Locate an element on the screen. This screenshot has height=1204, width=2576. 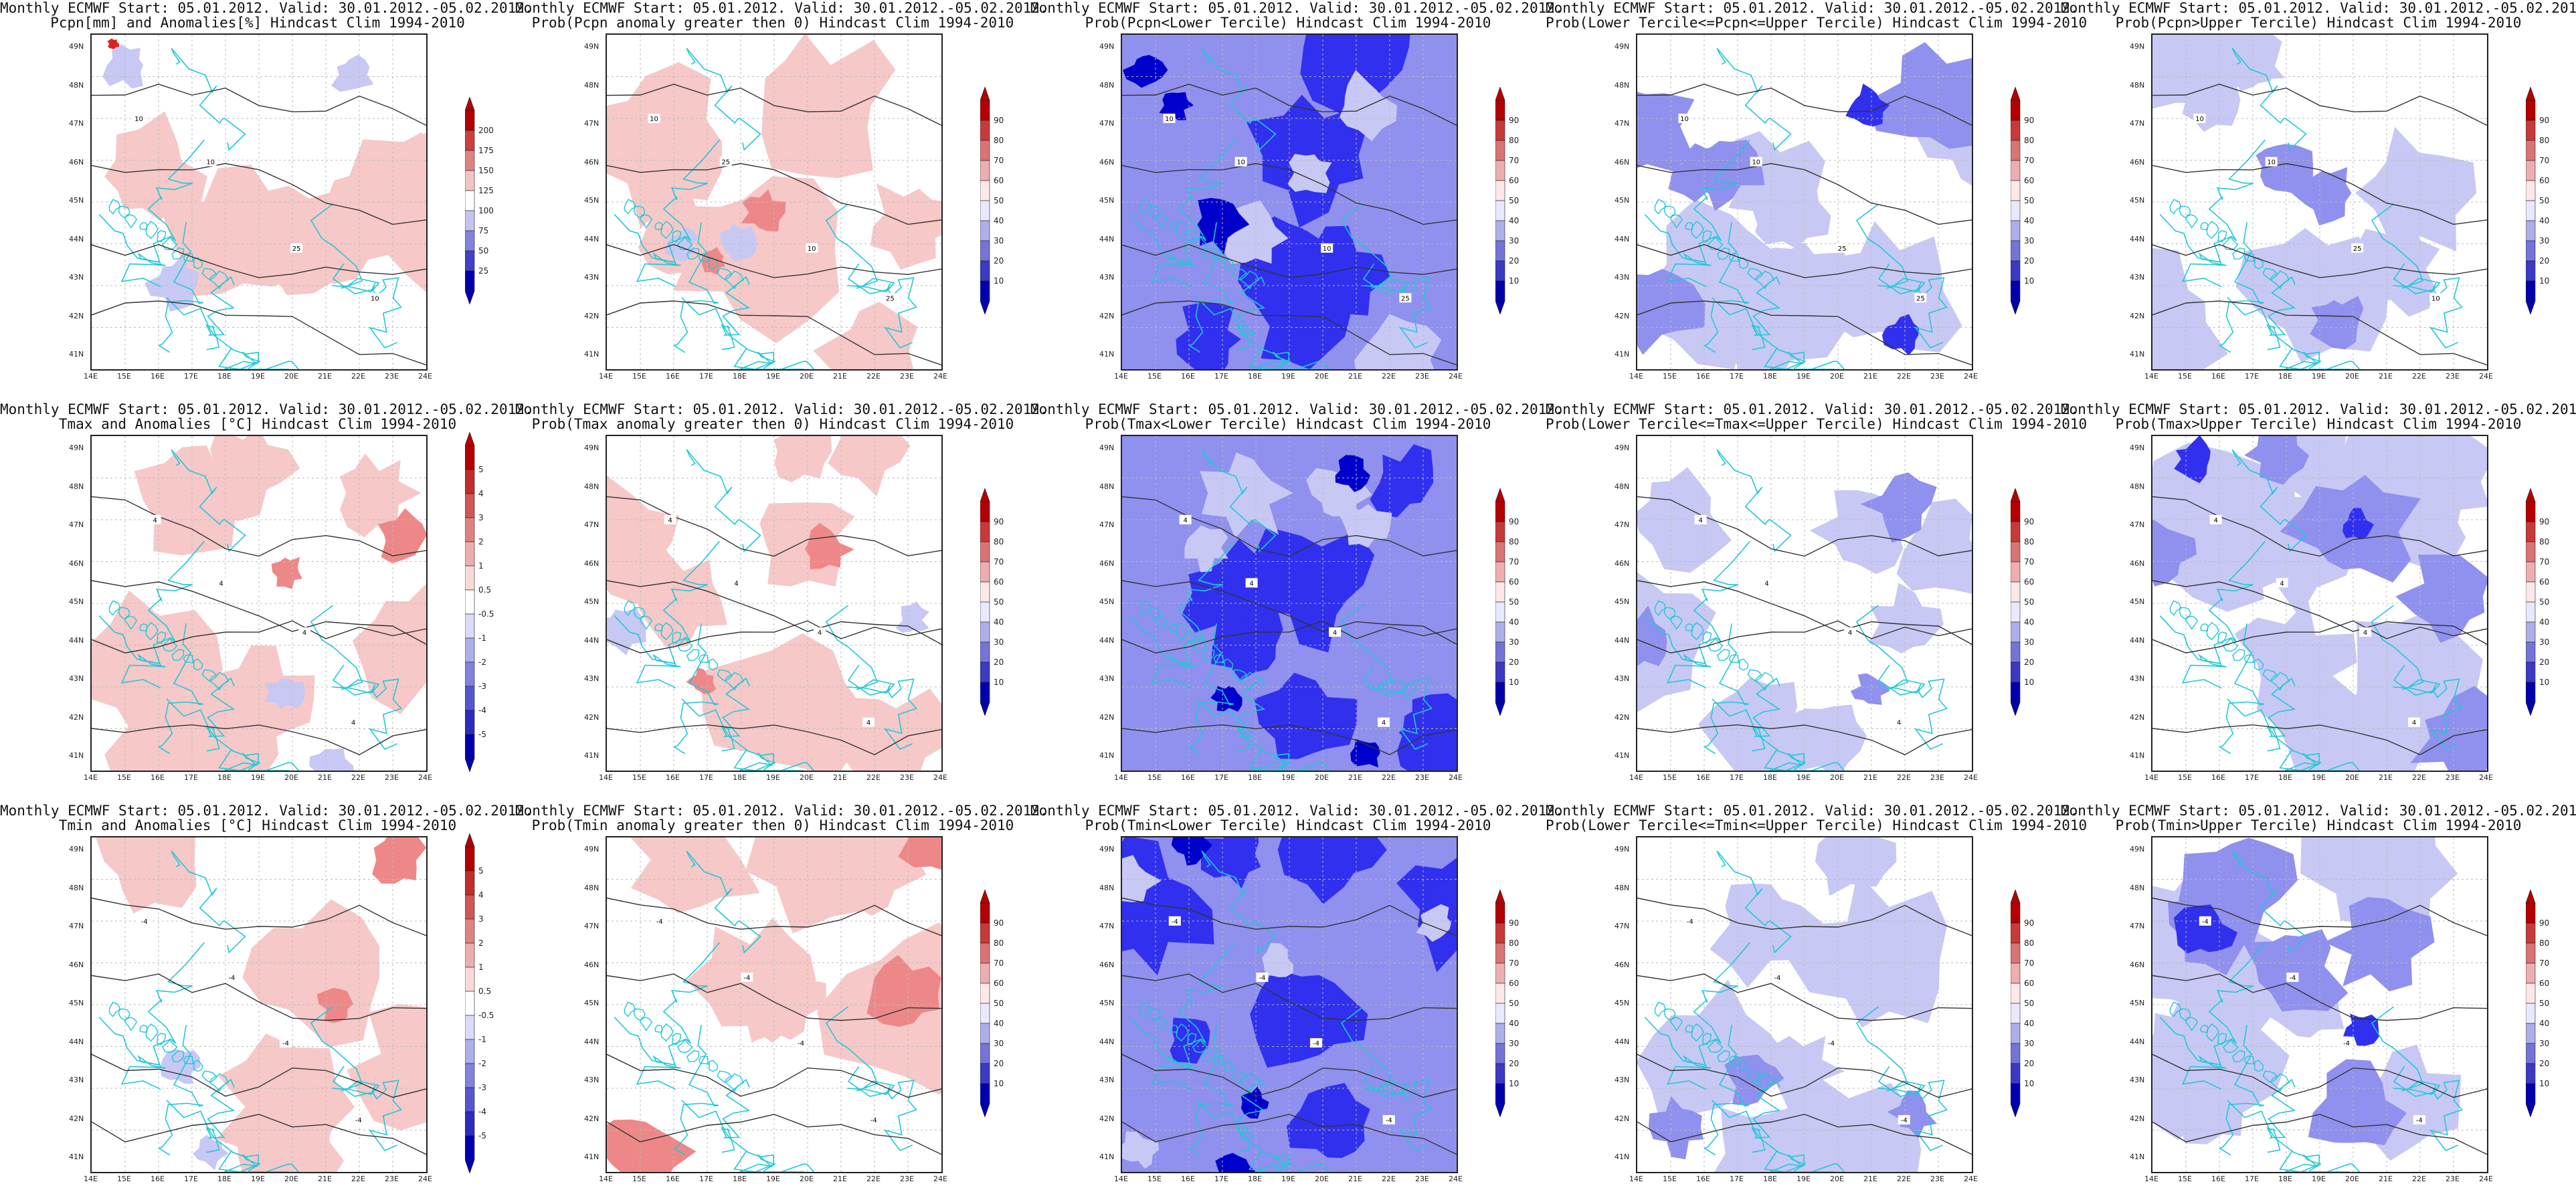
colorbar-label: 70 is located at coordinates (1514, 963).